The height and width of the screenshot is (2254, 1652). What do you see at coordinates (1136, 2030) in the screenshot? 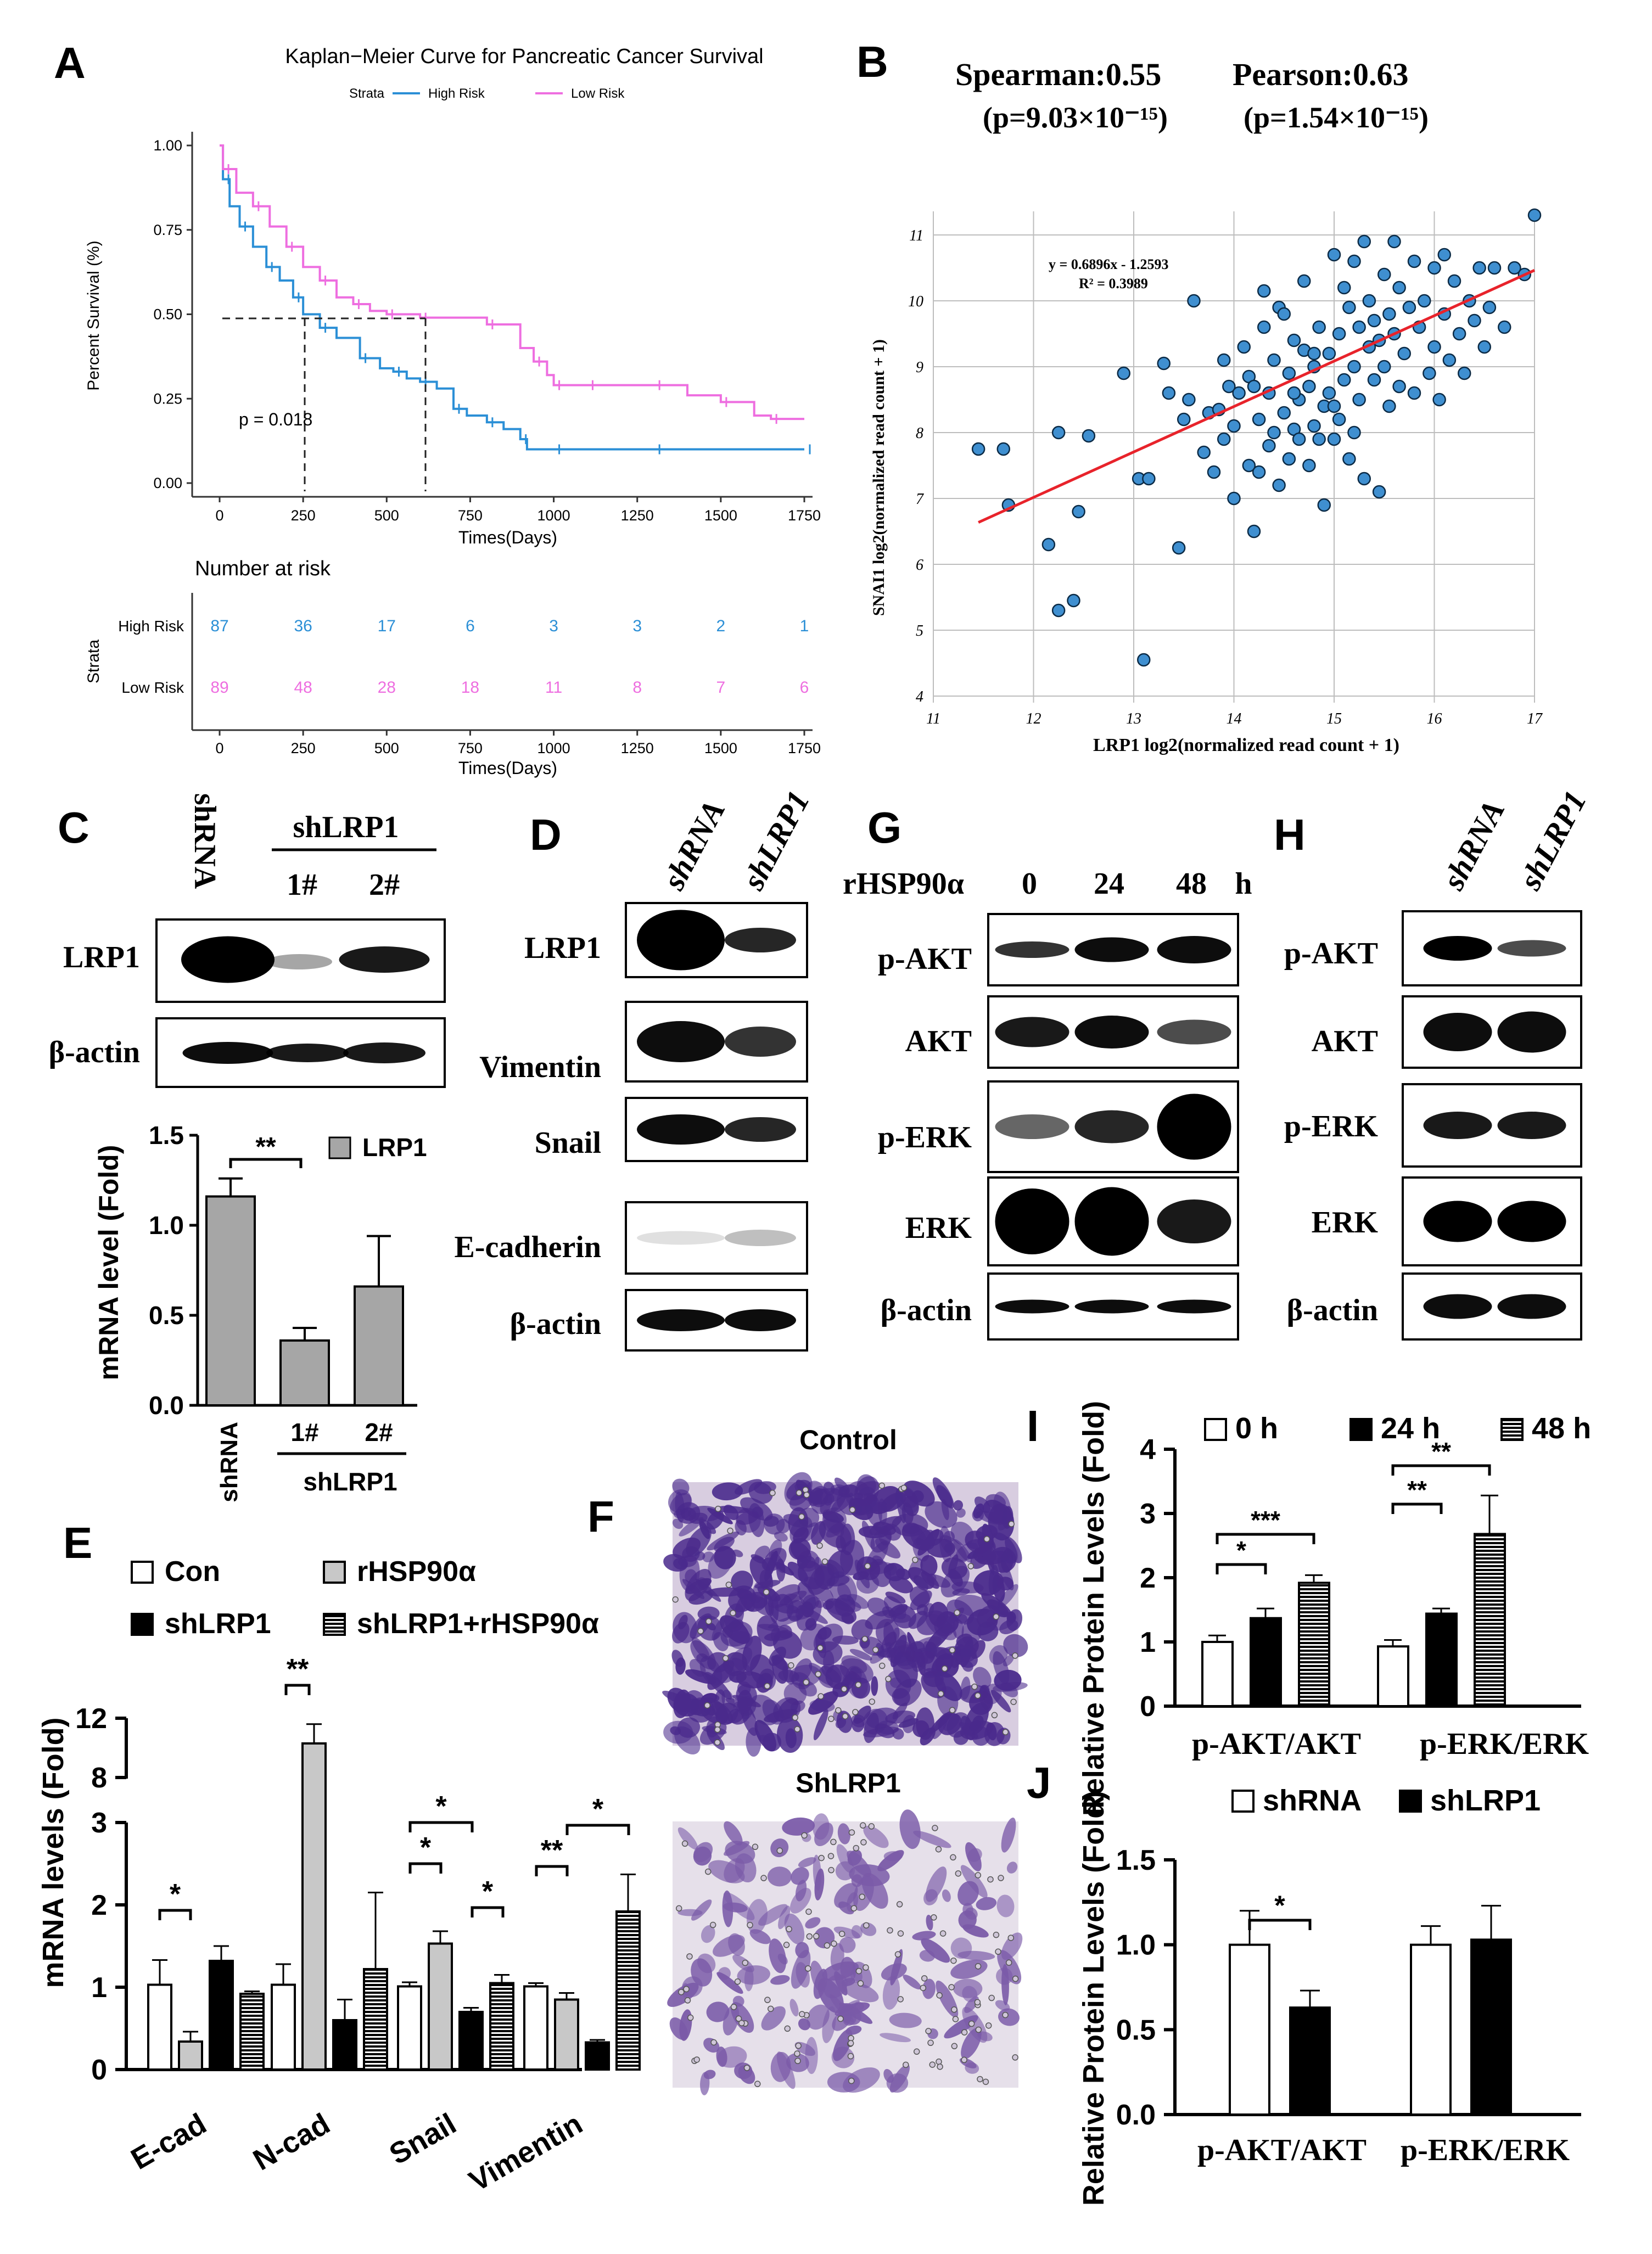
I see `j-ytick-label: 0.5` at bounding box center [1136, 2030].